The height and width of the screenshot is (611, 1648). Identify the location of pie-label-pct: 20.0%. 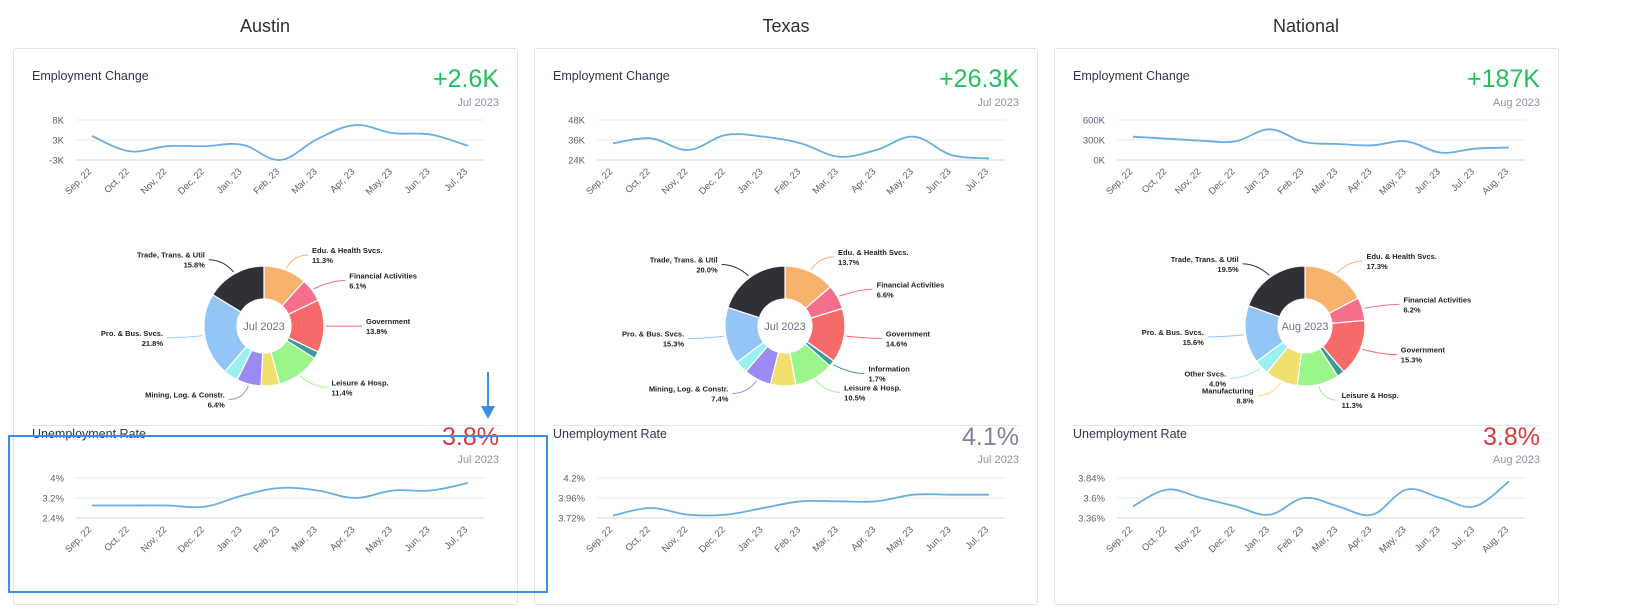
(707, 270).